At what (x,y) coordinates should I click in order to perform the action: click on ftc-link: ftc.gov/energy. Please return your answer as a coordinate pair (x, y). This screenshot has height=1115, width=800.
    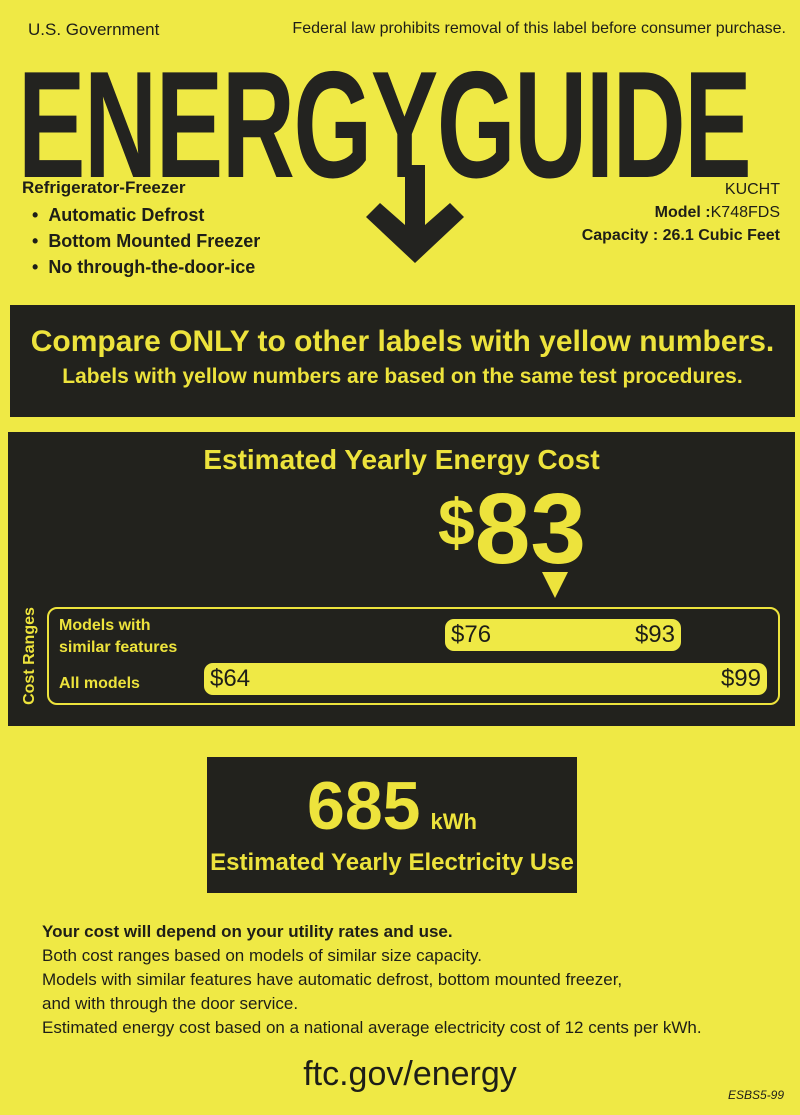
    Looking at the image, I should click on (410, 1074).